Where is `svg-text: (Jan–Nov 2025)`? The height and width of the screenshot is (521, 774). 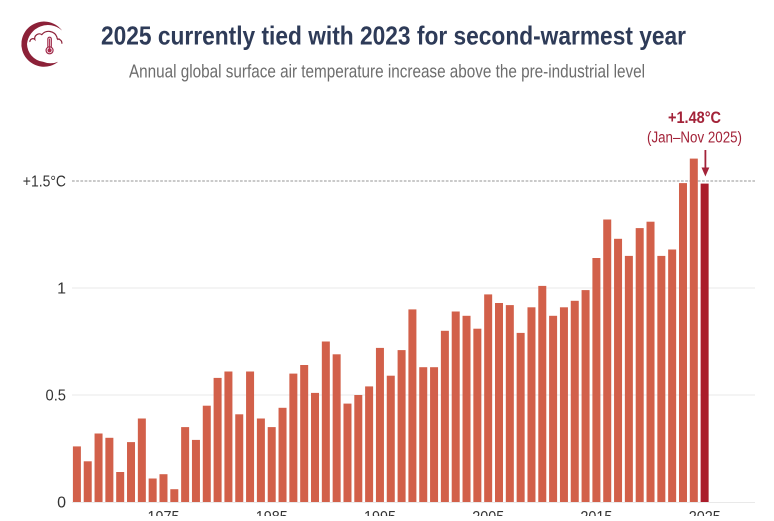
svg-text: (Jan–Nov 2025) is located at coordinates (694, 137).